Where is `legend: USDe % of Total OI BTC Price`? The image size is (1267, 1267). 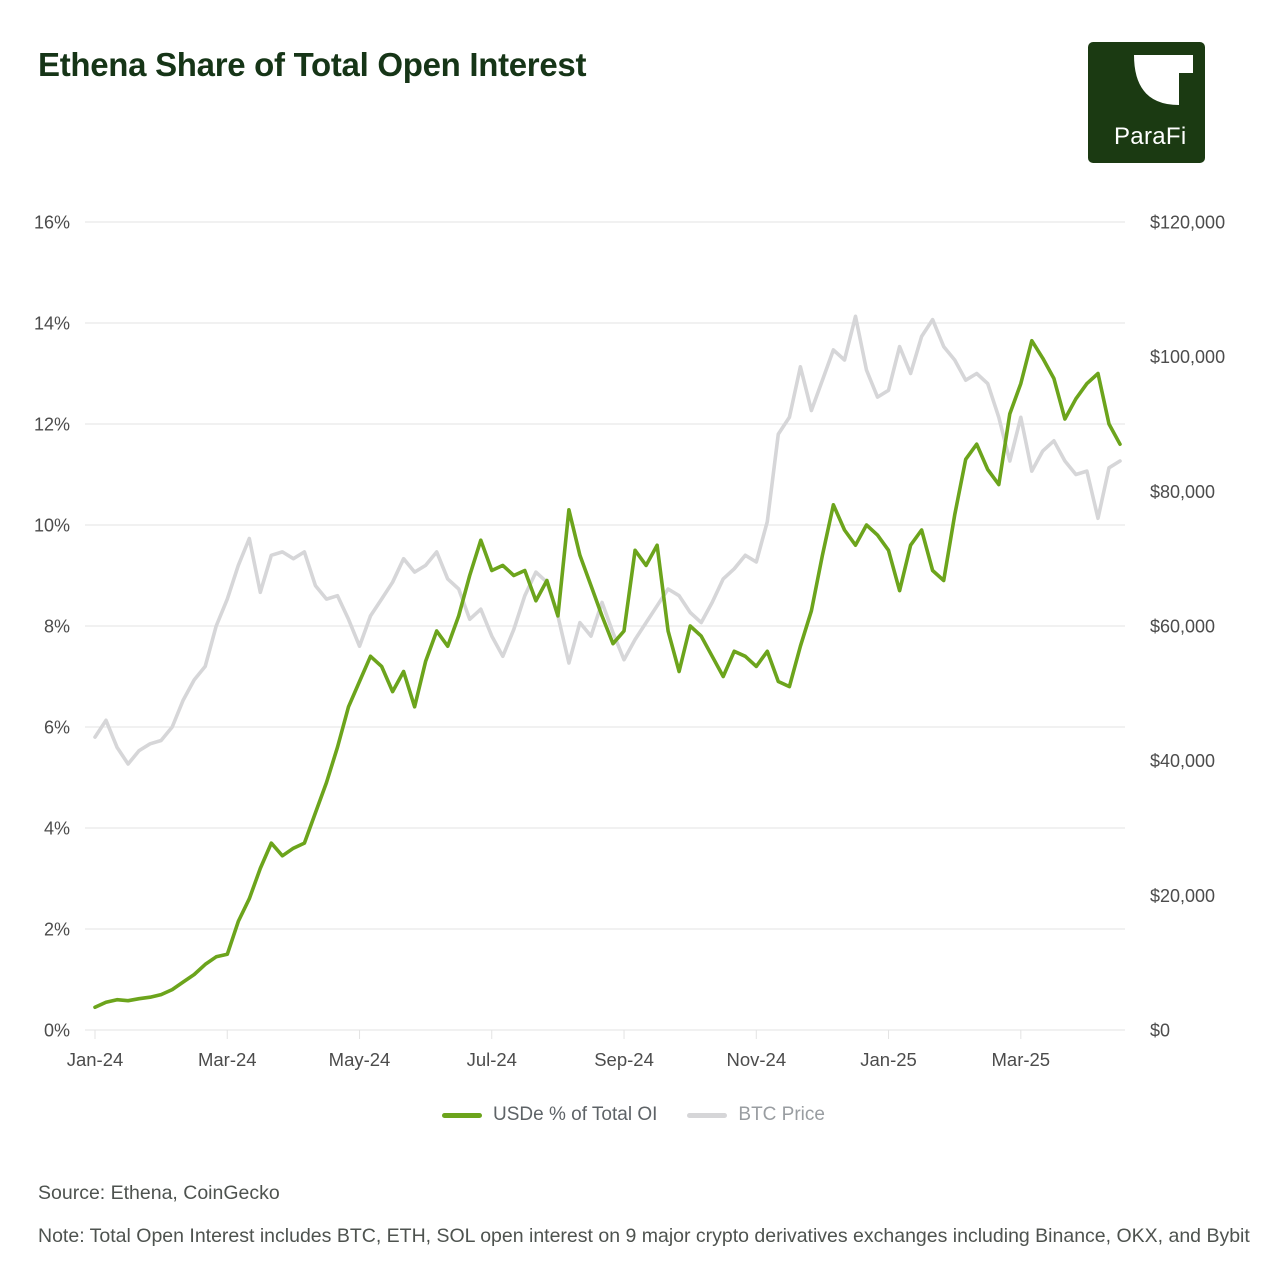
legend: USDe % of Total OI BTC Price is located at coordinates (633, 1115).